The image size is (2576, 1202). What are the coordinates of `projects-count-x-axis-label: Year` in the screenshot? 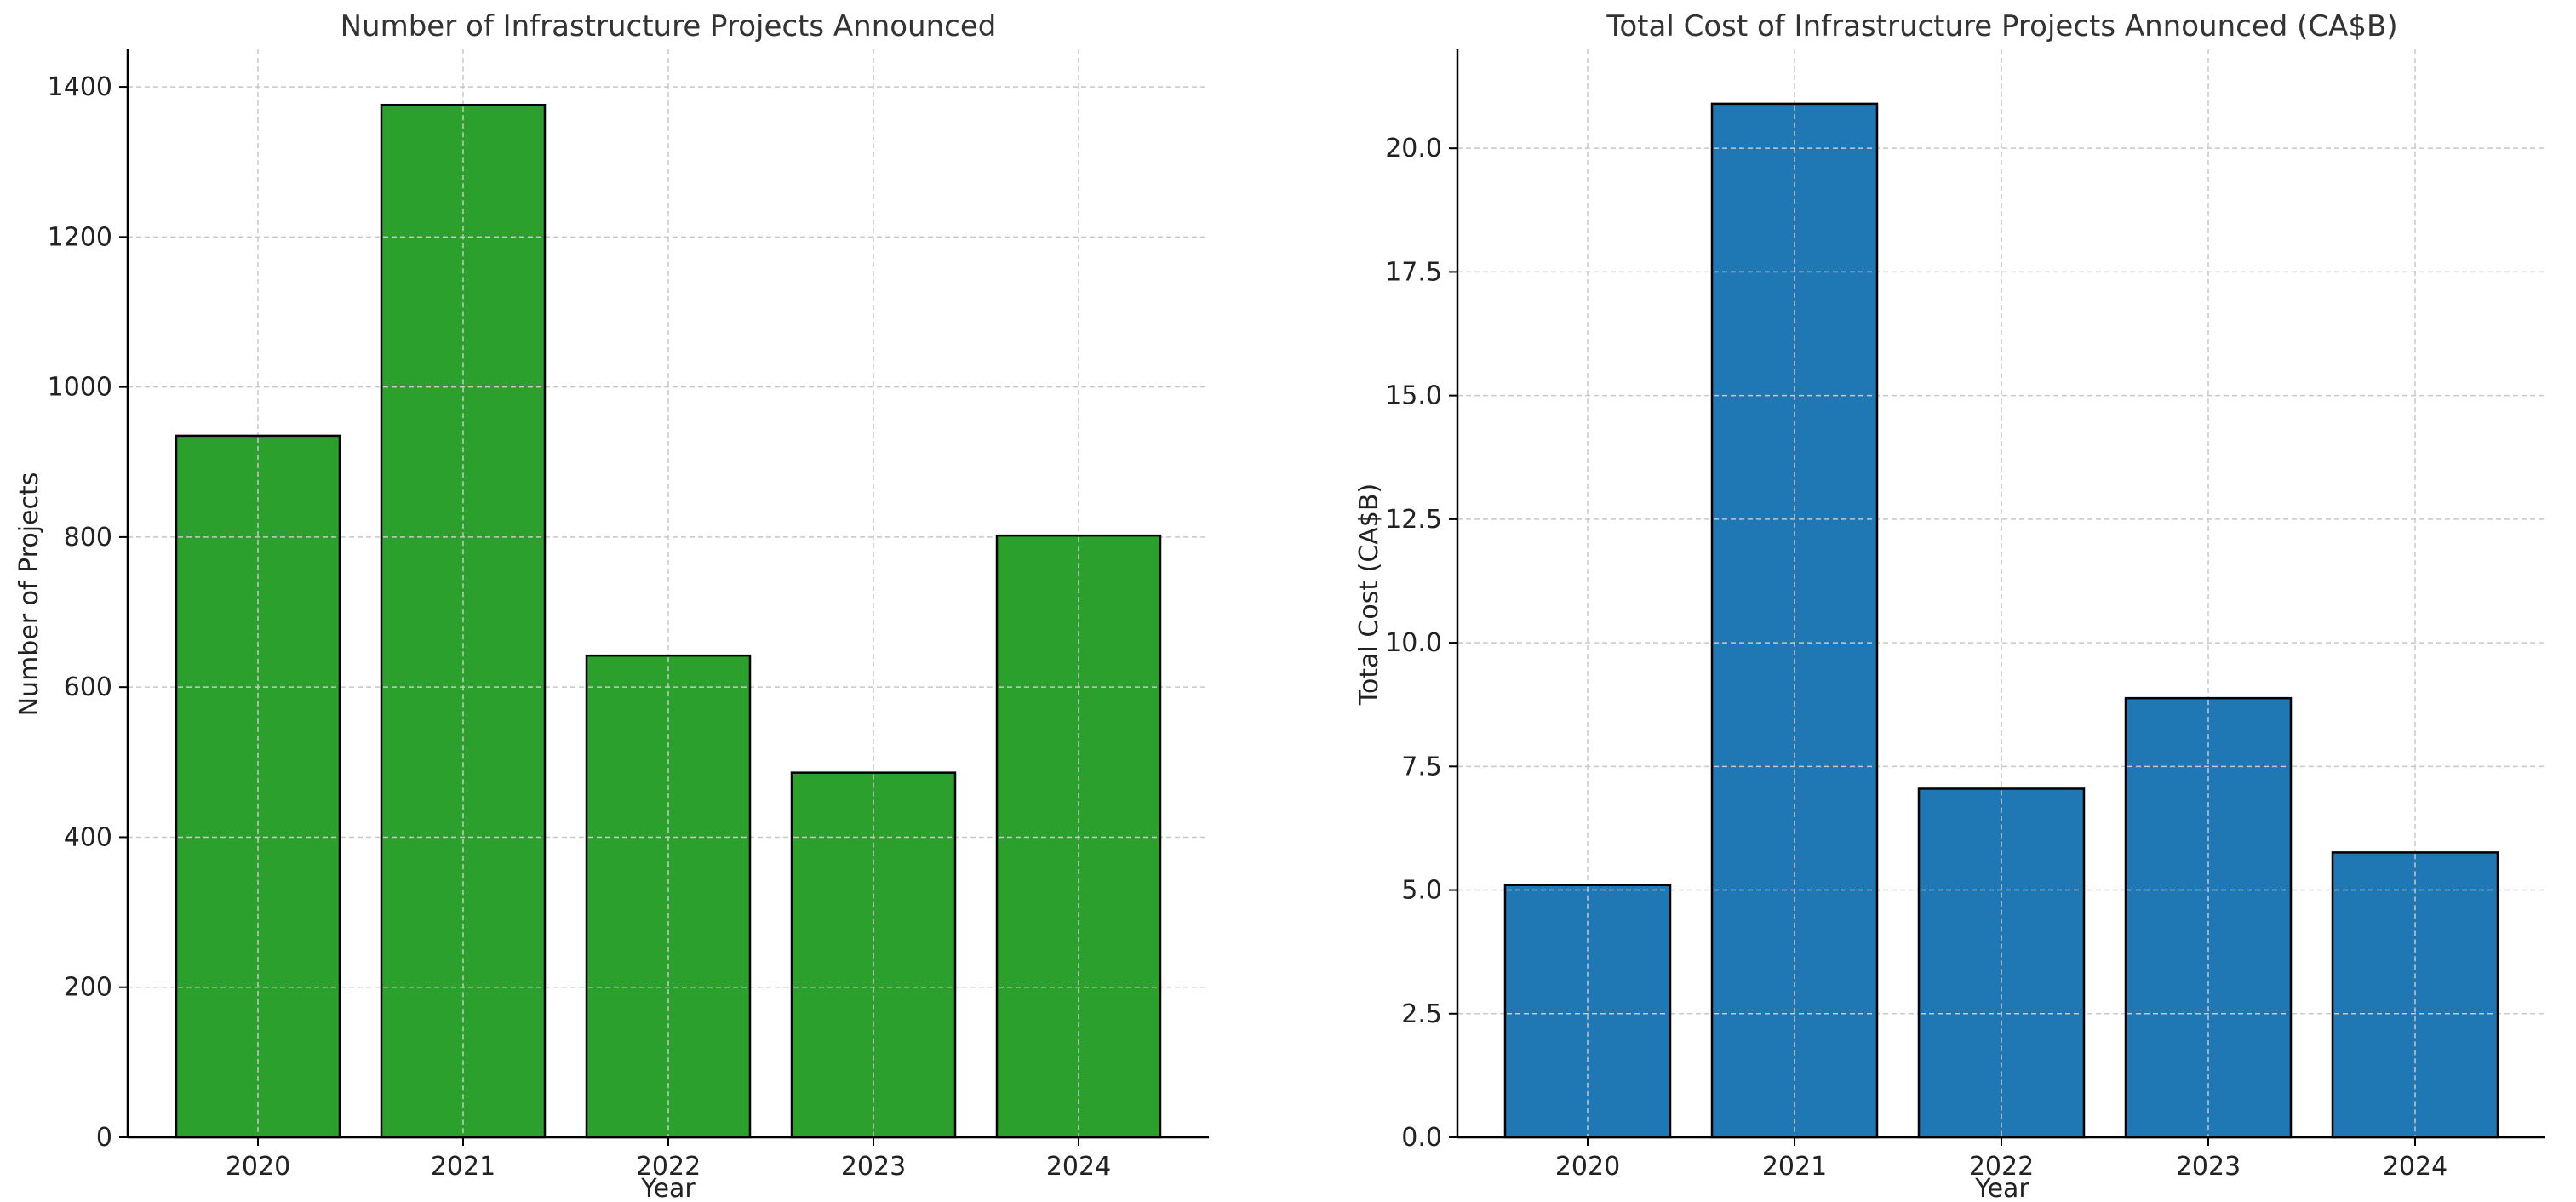 It's located at (668, 1188).